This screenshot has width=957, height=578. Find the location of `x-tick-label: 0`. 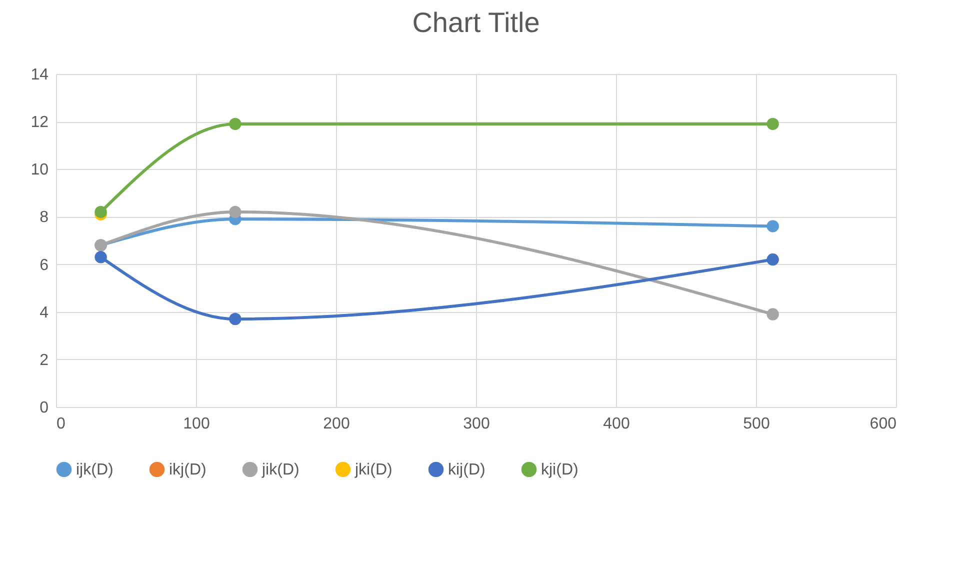

x-tick-label: 0 is located at coordinates (61, 424).